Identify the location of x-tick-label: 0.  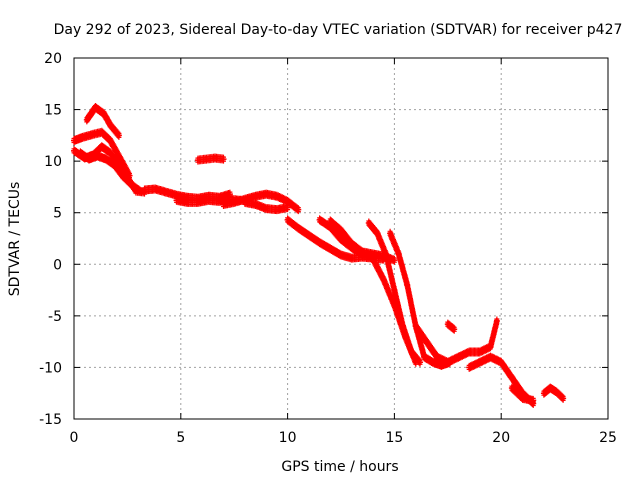
(74, 438).